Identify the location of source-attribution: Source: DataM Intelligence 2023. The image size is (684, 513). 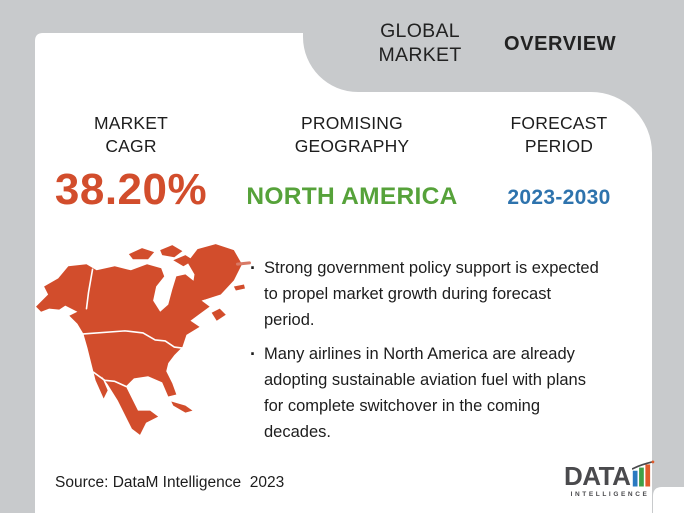
(170, 482).